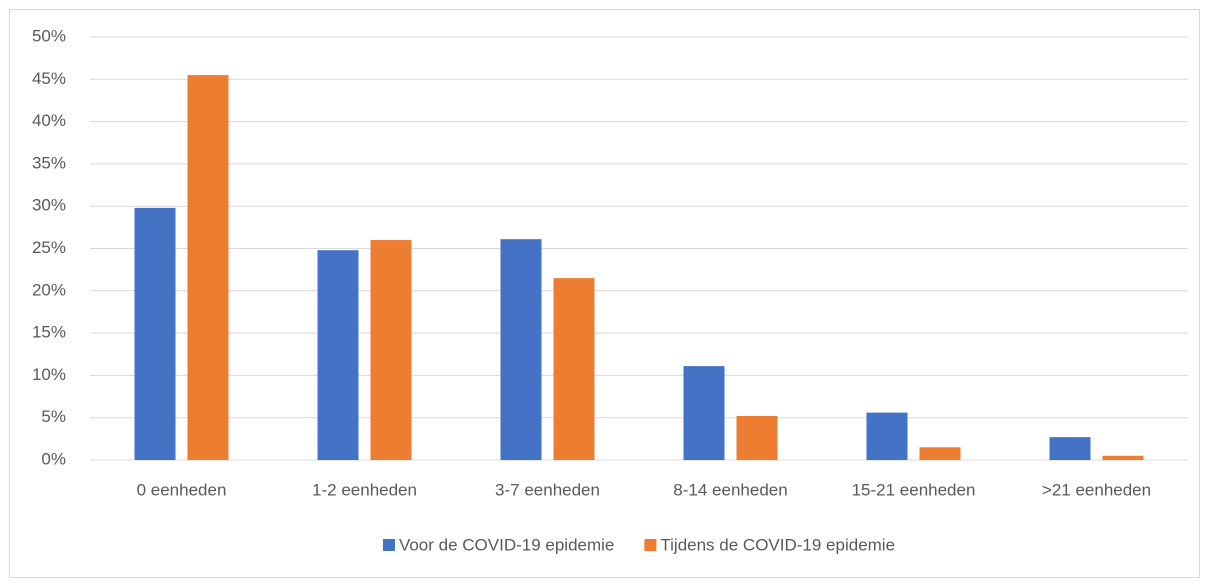 The image size is (1210, 584). Describe the element at coordinates (182, 489) in the screenshot. I see `x-tick-label: 0 eenheden` at that location.